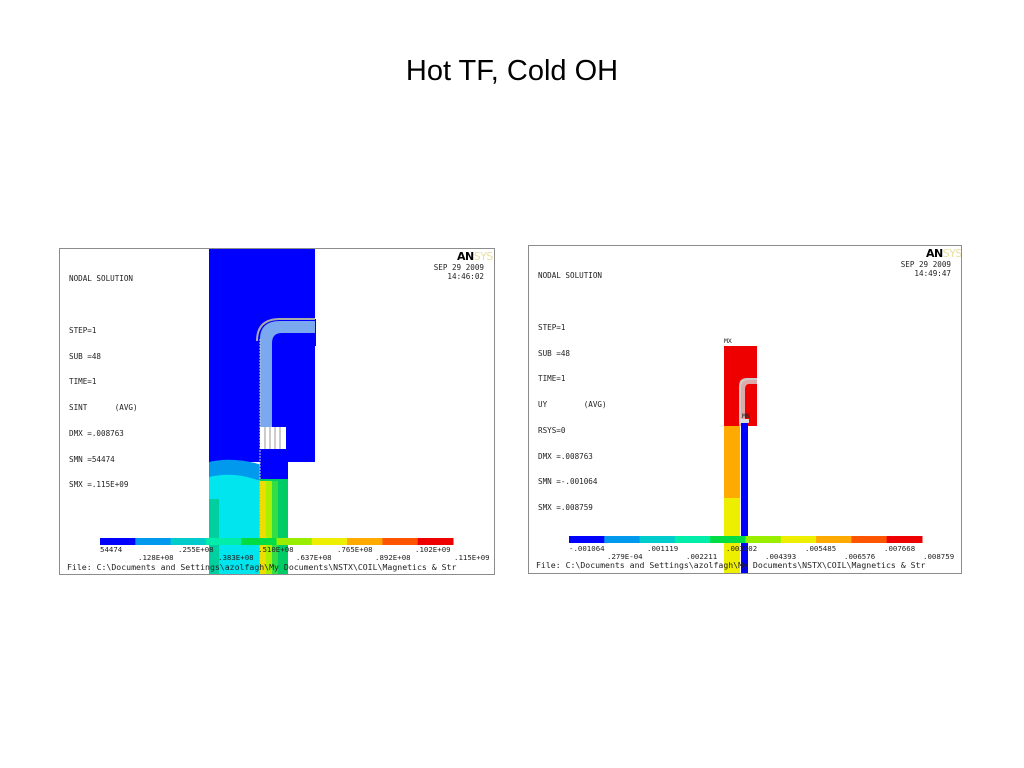  Describe the element at coordinates (83, 382) in the screenshot. I see `left-info-line: TIME=1` at that location.